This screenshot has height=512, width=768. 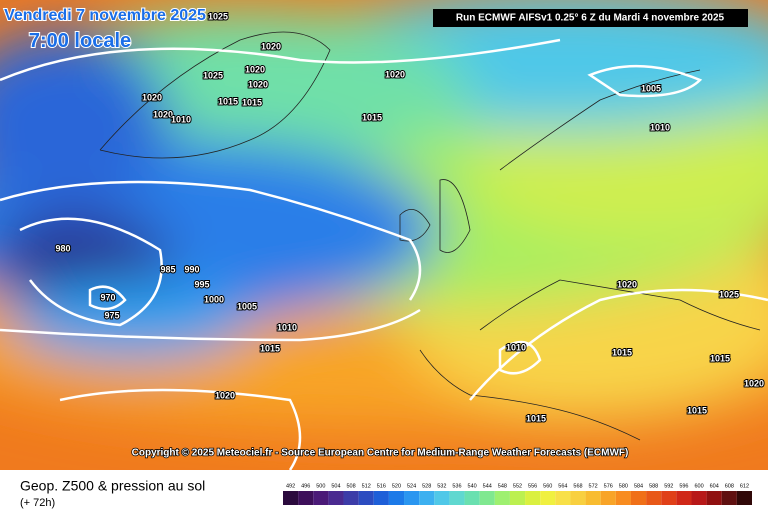 I want to click on scale-label: 520, so click(x=396, y=486).